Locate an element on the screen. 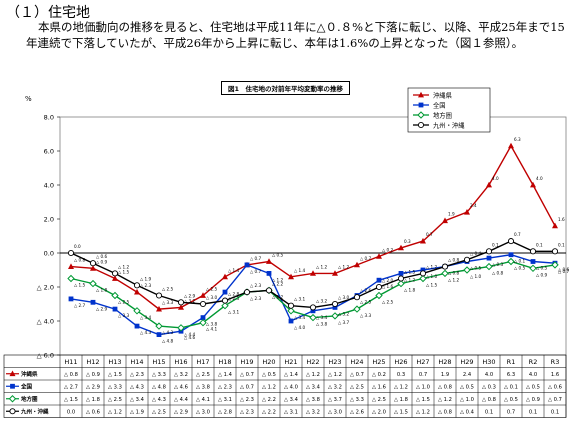 This screenshot has height=424, width=581. data-table-cell: 0.1 is located at coordinates (533, 412).